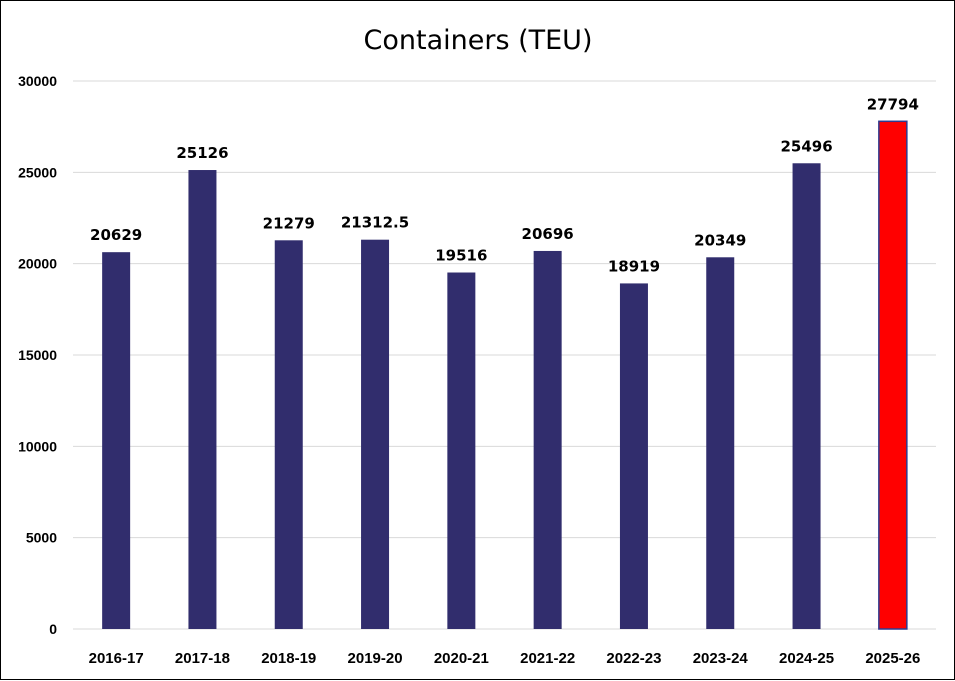  What do you see at coordinates (806, 658) in the screenshot?
I see `x-tick-label: 2024-25` at bounding box center [806, 658].